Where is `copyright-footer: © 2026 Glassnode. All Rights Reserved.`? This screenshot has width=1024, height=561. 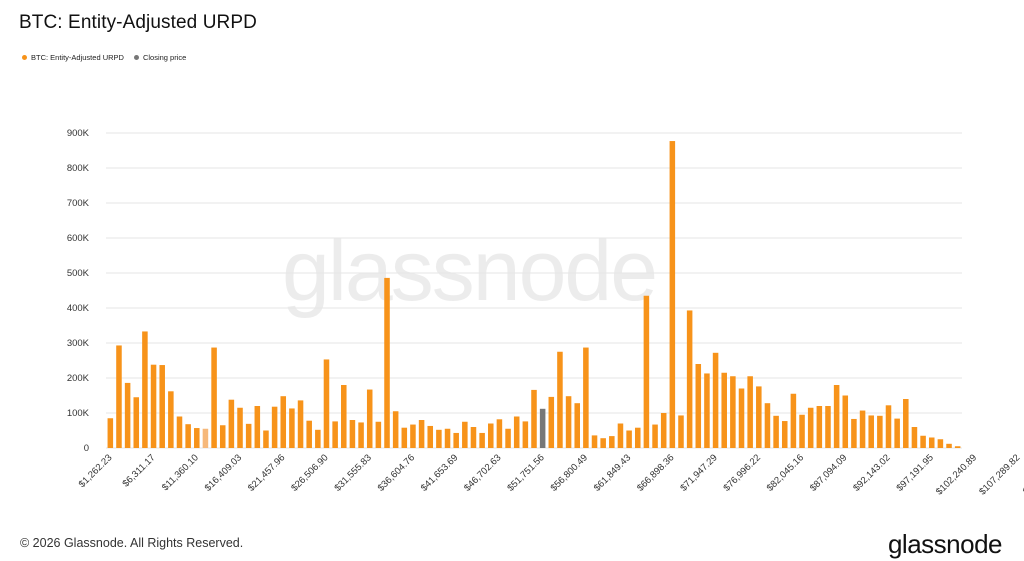
copyright-footer: © 2026 Glassnode. All Rights Reserved. is located at coordinates (132, 543).